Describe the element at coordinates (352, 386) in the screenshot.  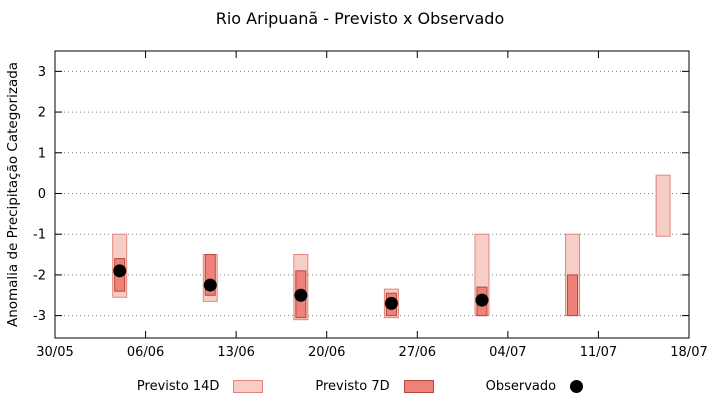
I see `legend-label-previsto-7d: Previsto 7D` at that location.